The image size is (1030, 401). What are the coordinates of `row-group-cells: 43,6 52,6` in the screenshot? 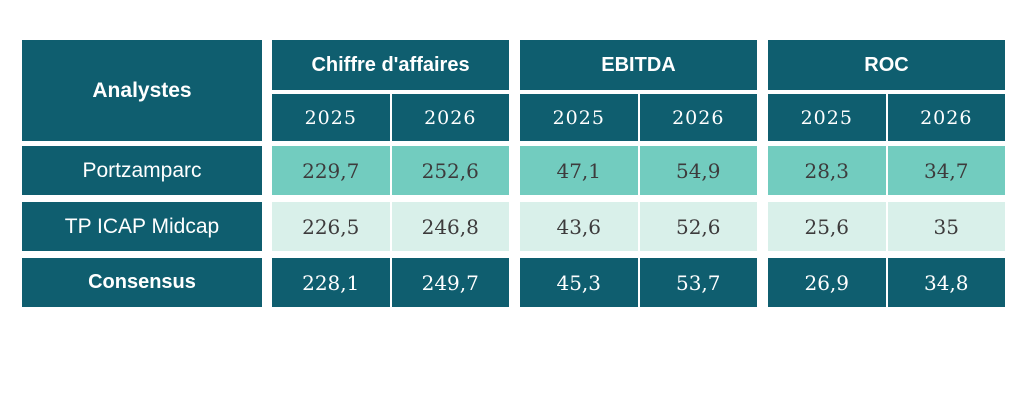 It's located at (638, 226).